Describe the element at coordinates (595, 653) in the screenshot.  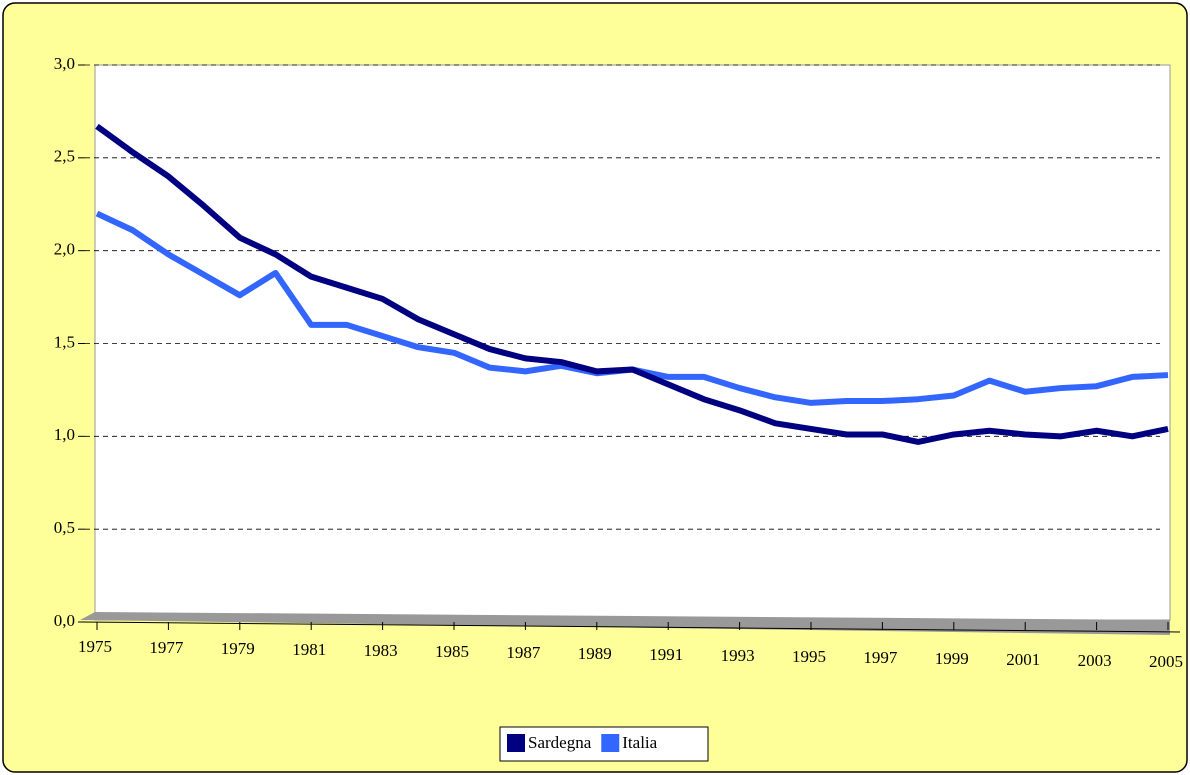
I see `x-tick-label: 1989` at that location.